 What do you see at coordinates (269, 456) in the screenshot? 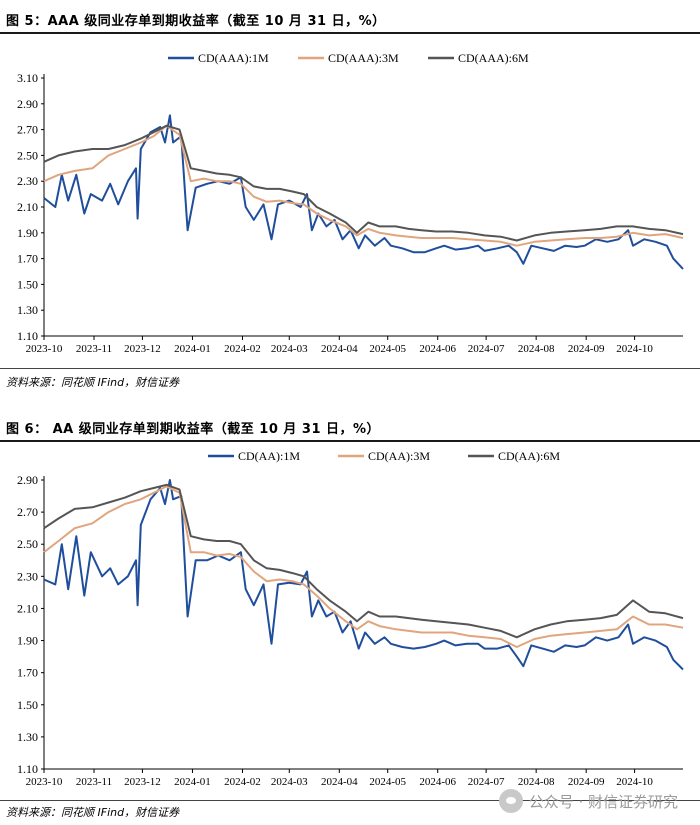
I see `f6-legend-label-1: CD(AA):1M` at bounding box center [269, 456].